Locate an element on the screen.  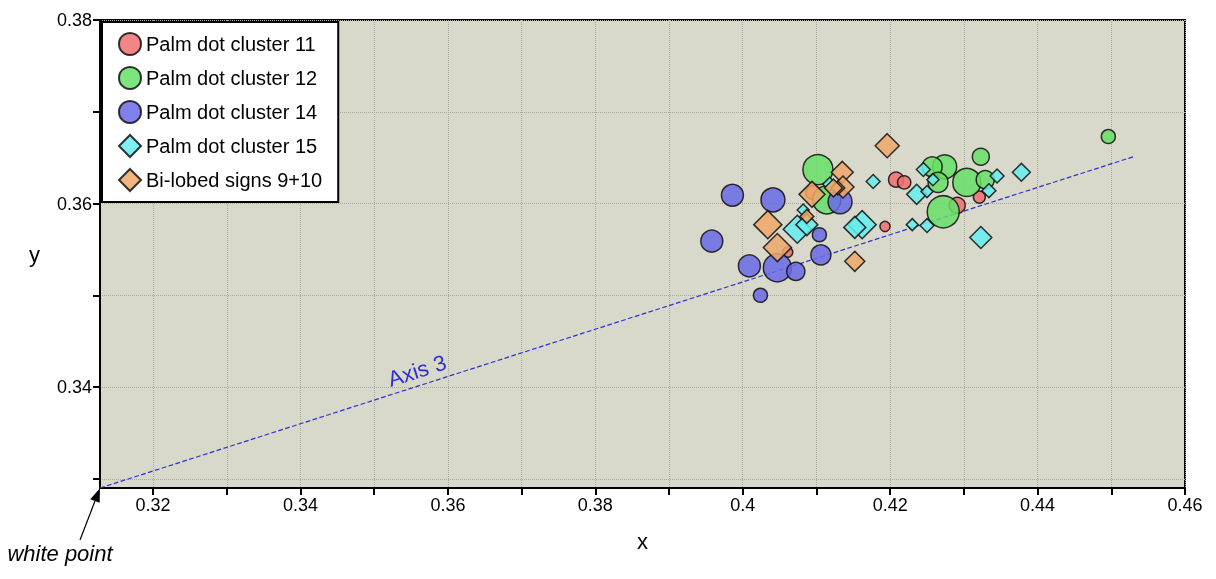
x-tick-label: 0.36 is located at coordinates (448, 505).